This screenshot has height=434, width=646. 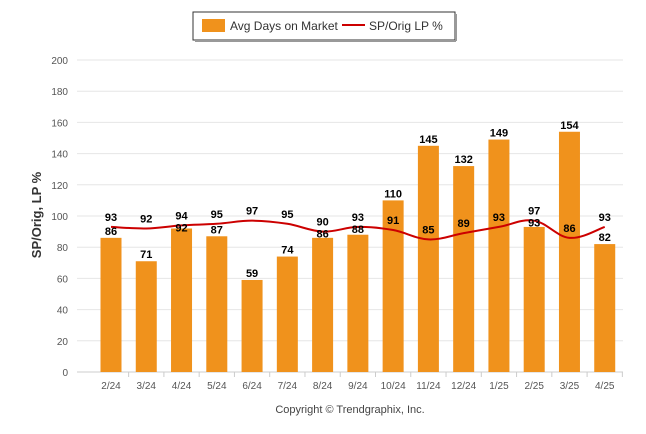 I want to click on bar-value-label: 92, so click(x=181, y=228).